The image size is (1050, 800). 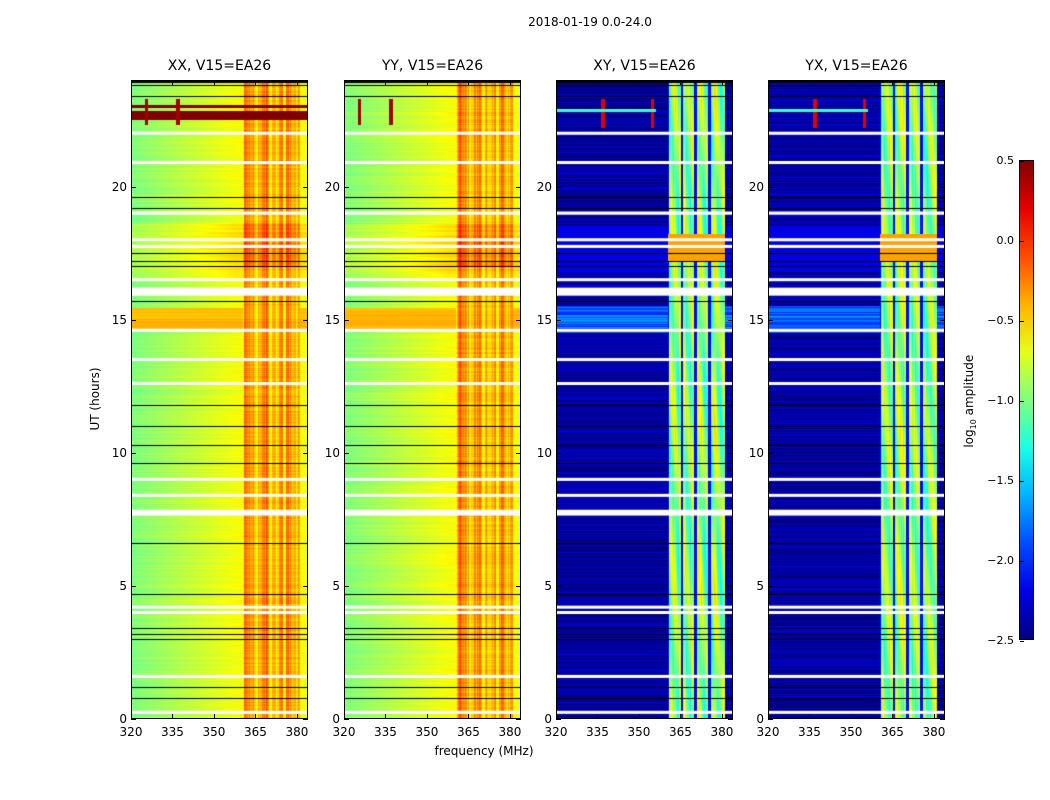 I want to click on x-axis-label: frequency (MHz), so click(x=484, y=751).